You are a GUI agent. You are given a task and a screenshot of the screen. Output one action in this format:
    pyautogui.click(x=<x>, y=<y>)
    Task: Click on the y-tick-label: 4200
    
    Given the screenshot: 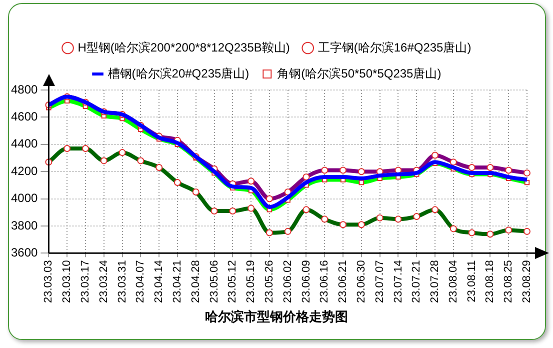 What is the action you would take?
    pyautogui.click(x=24, y=171)
    